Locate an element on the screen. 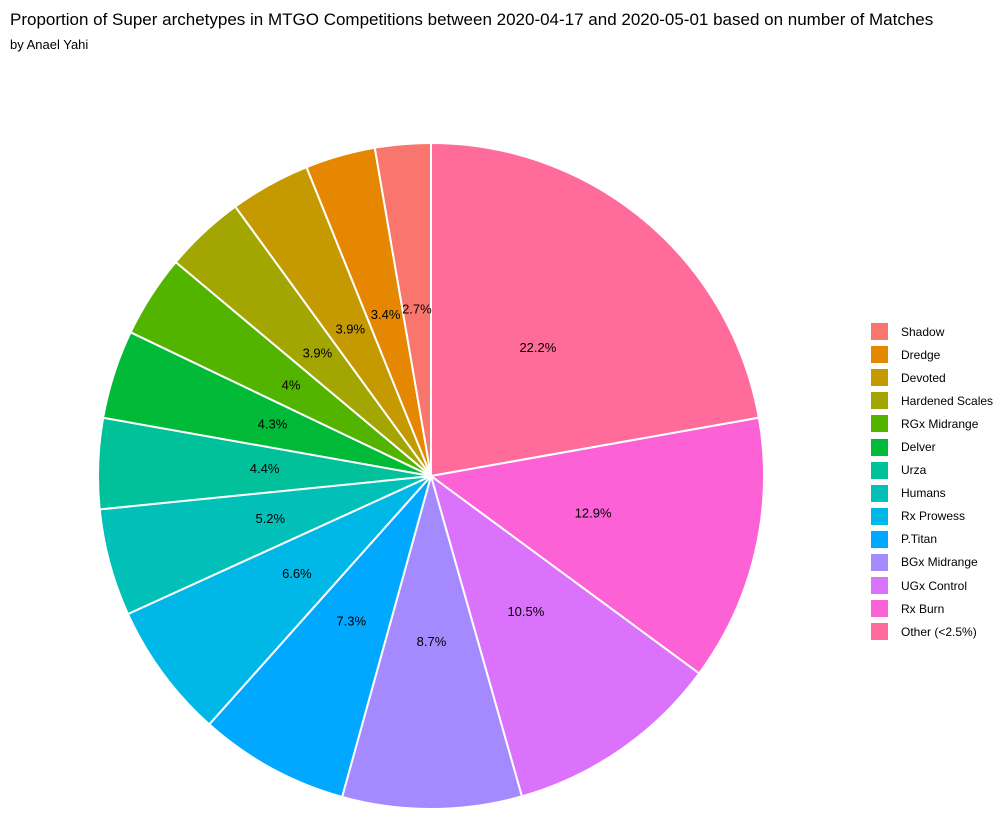 This screenshot has height=822, width=1003. legend-label: UGx Control is located at coordinates (934, 585).